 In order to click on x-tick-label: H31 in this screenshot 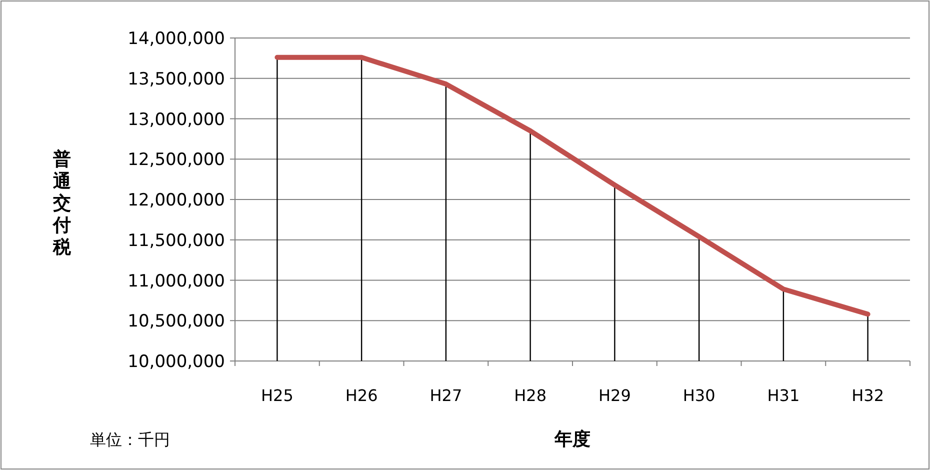, I will do `click(783, 395)`.